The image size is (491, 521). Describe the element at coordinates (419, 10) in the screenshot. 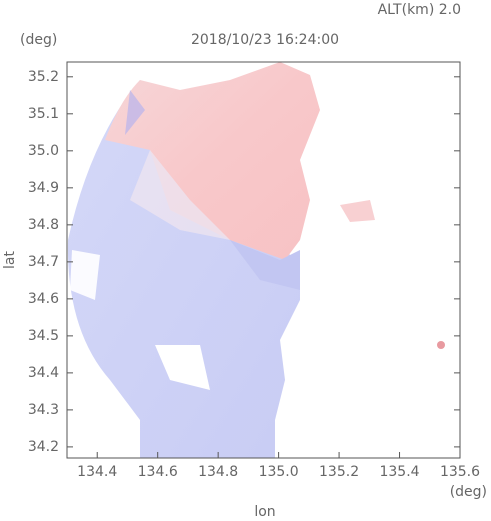

I see `subtitle: ALT(km) 2.0` at that location.